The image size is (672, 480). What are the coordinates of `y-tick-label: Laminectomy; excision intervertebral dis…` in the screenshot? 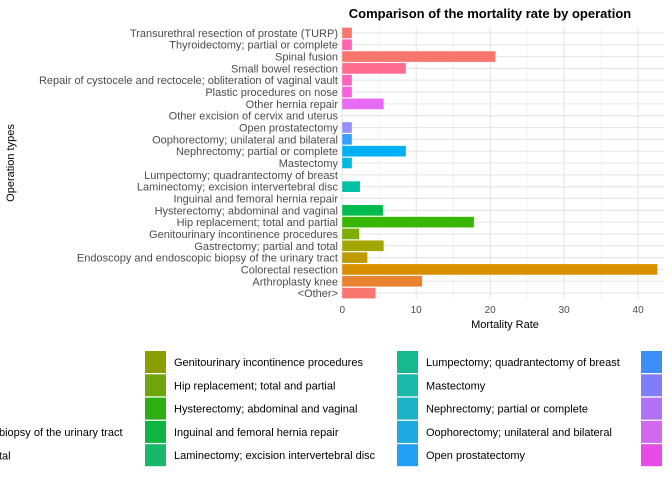 It's located at (238, 188).